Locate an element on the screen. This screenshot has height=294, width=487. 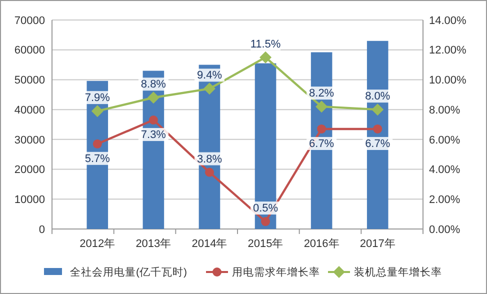
y-tick-label: 20000 is located at coordinates (29, 170).